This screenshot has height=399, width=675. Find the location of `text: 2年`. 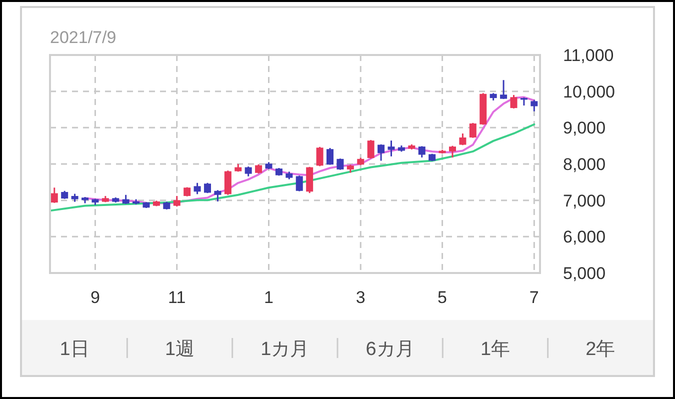

text: 2年 is located at coordinates (601, 349).